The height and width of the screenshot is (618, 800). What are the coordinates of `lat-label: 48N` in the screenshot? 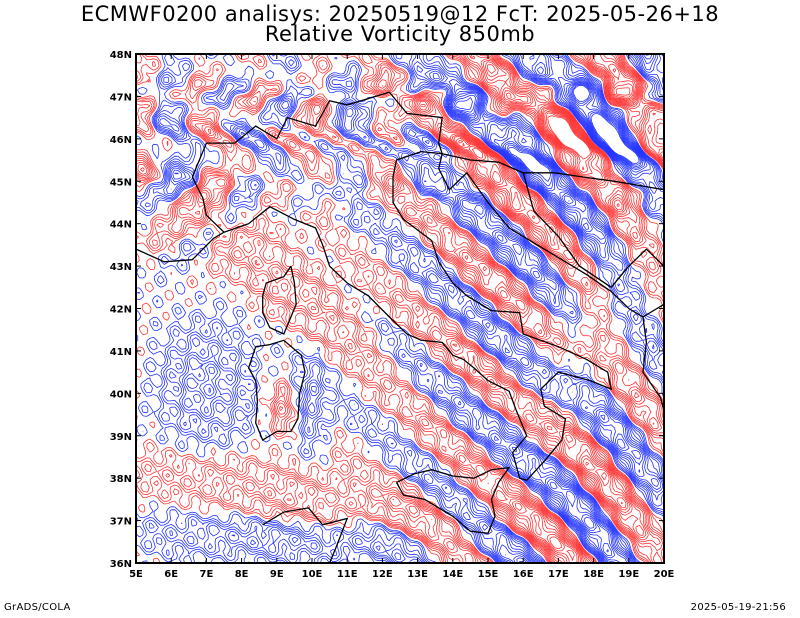 It's located at (121, 55).